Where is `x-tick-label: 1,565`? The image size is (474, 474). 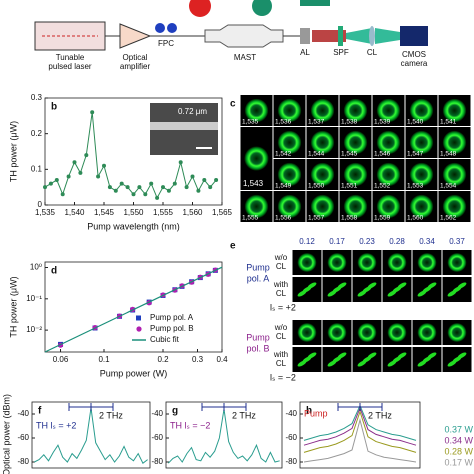
x-tick-label: 1,565 is located at coordinates (222, 212).